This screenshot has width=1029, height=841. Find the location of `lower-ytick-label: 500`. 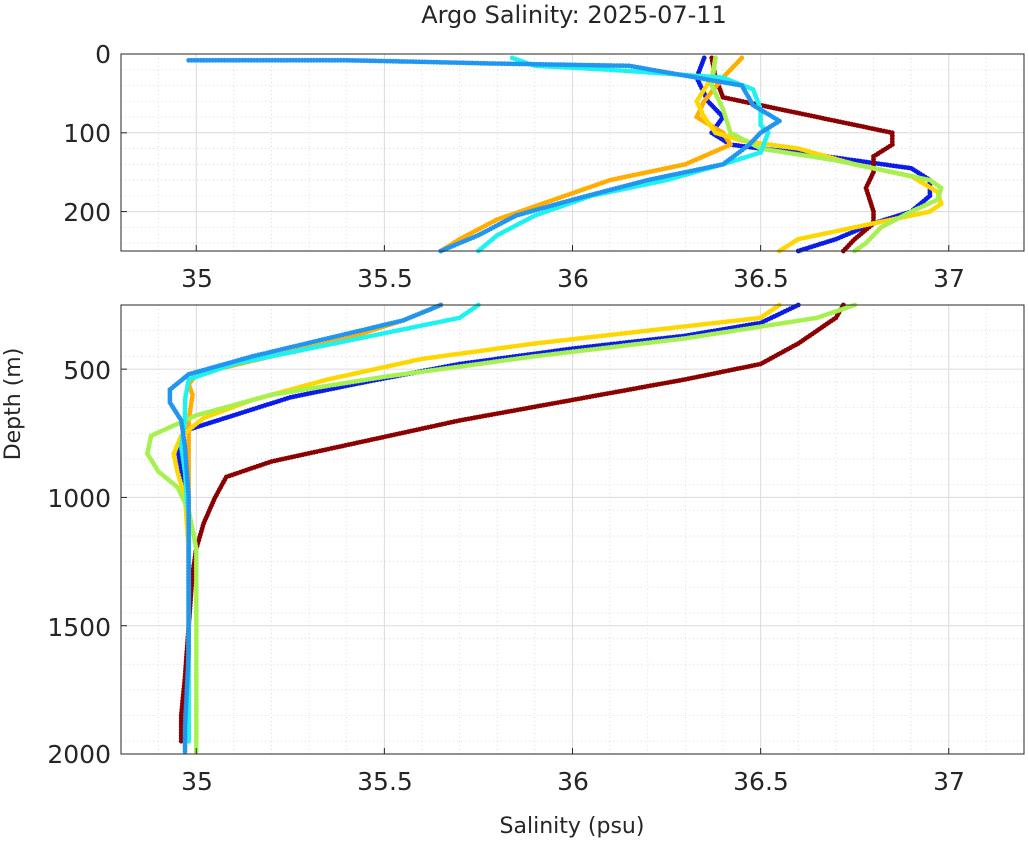

lower-ytick-label: 500 is located at coordinates (87, 370).